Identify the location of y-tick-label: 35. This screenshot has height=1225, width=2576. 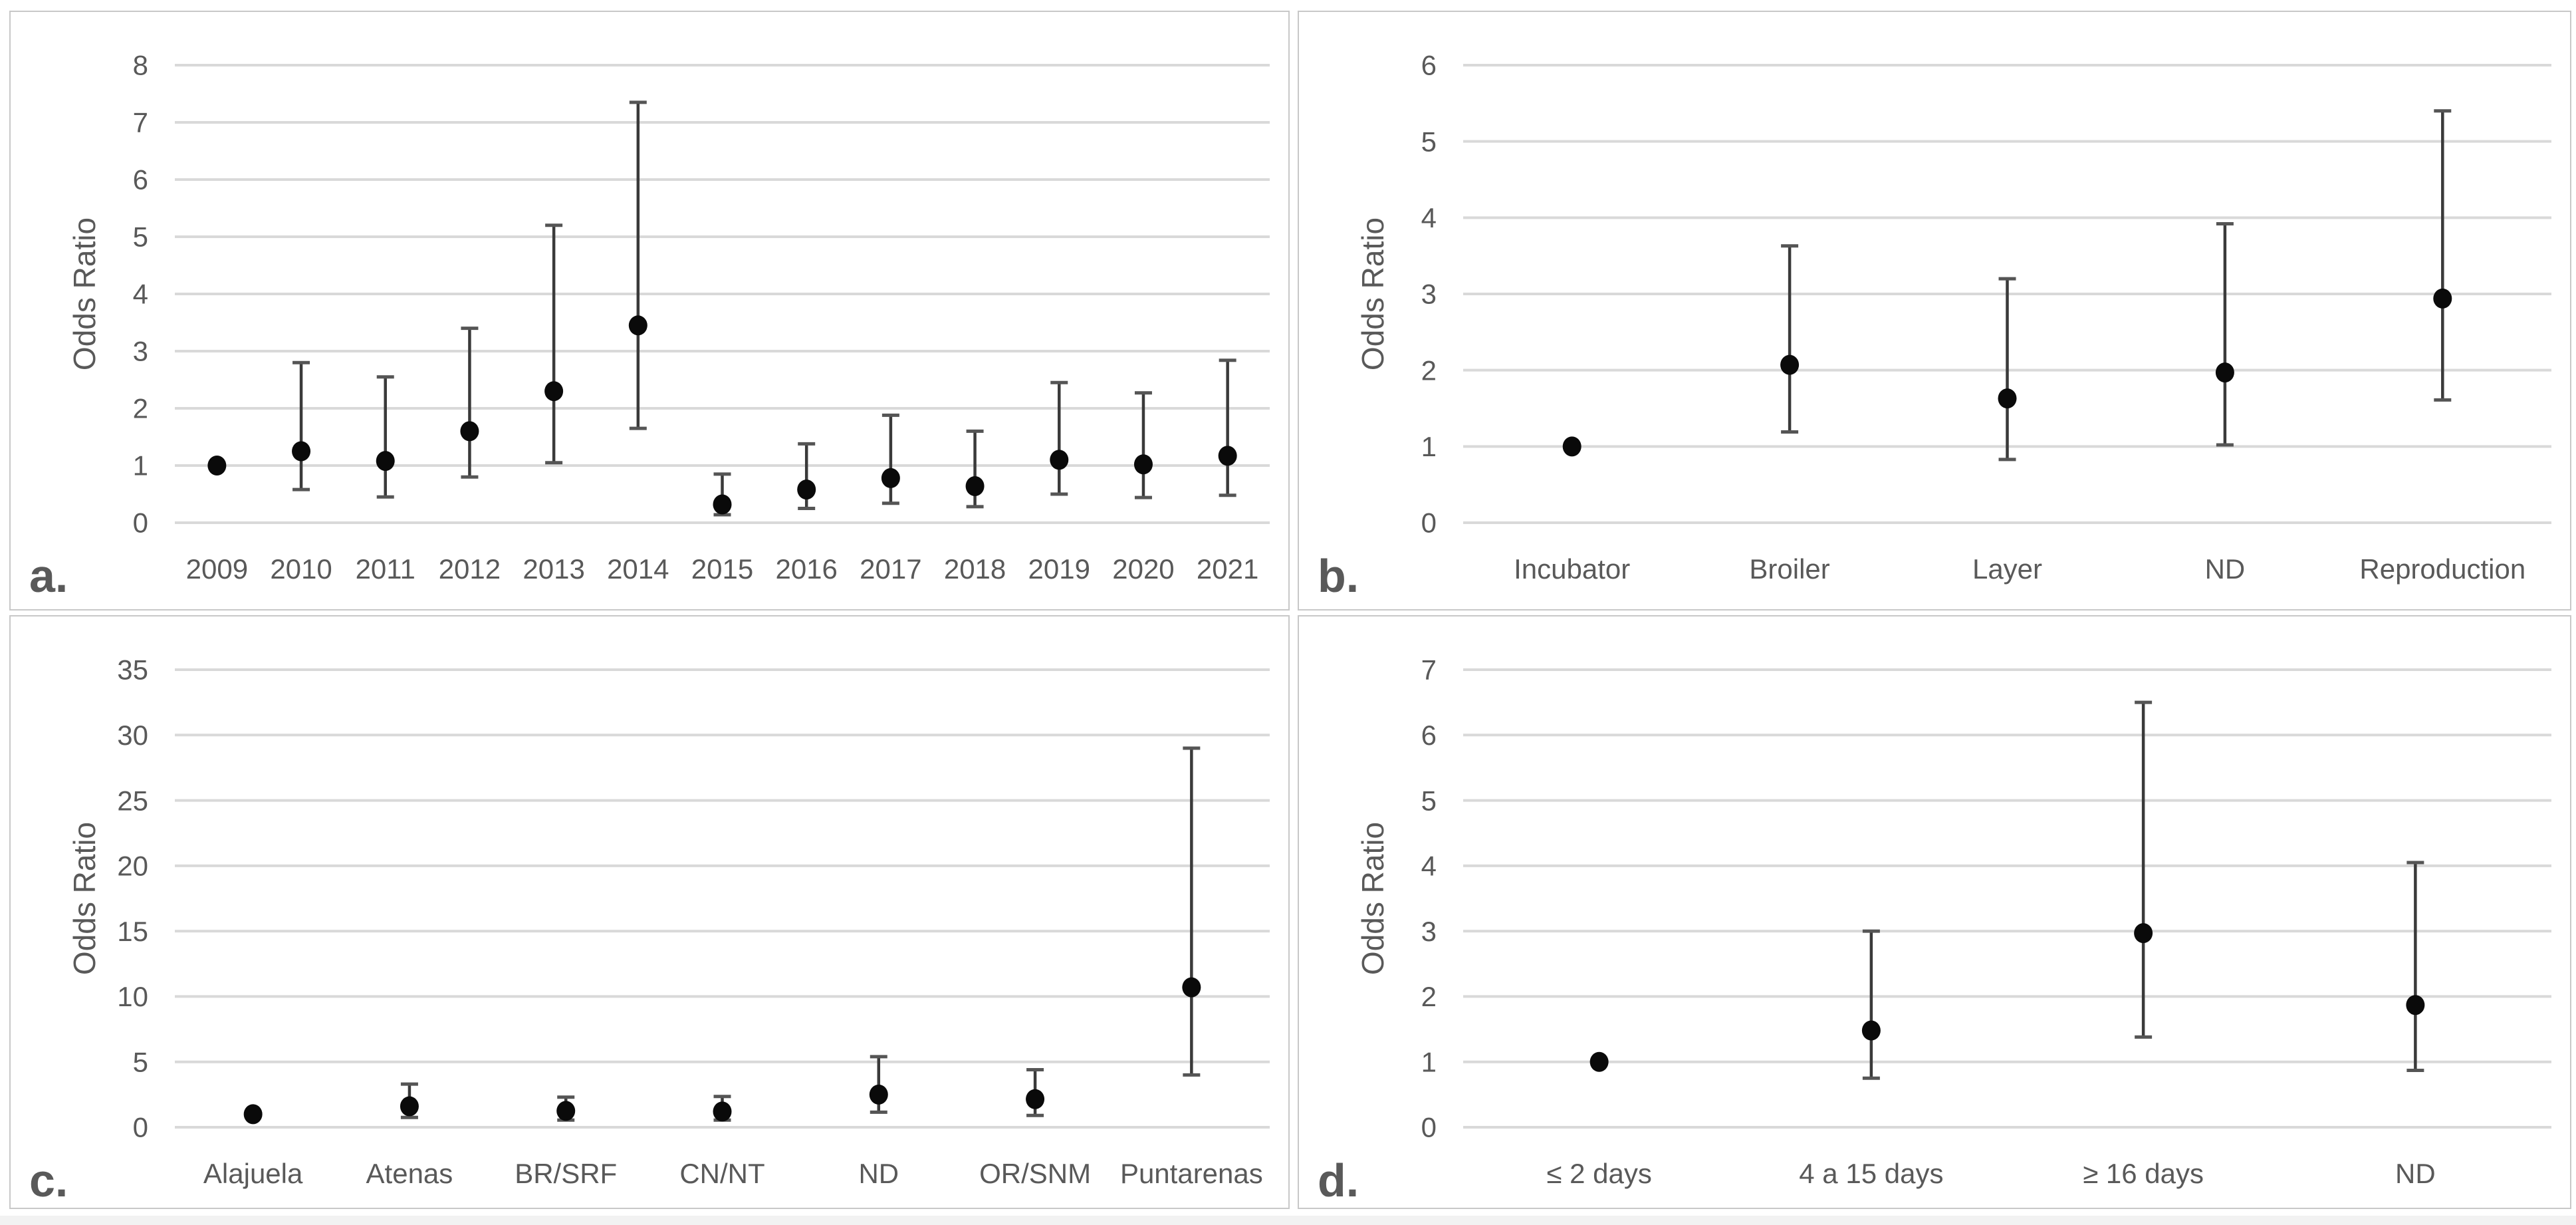
(132, 670).